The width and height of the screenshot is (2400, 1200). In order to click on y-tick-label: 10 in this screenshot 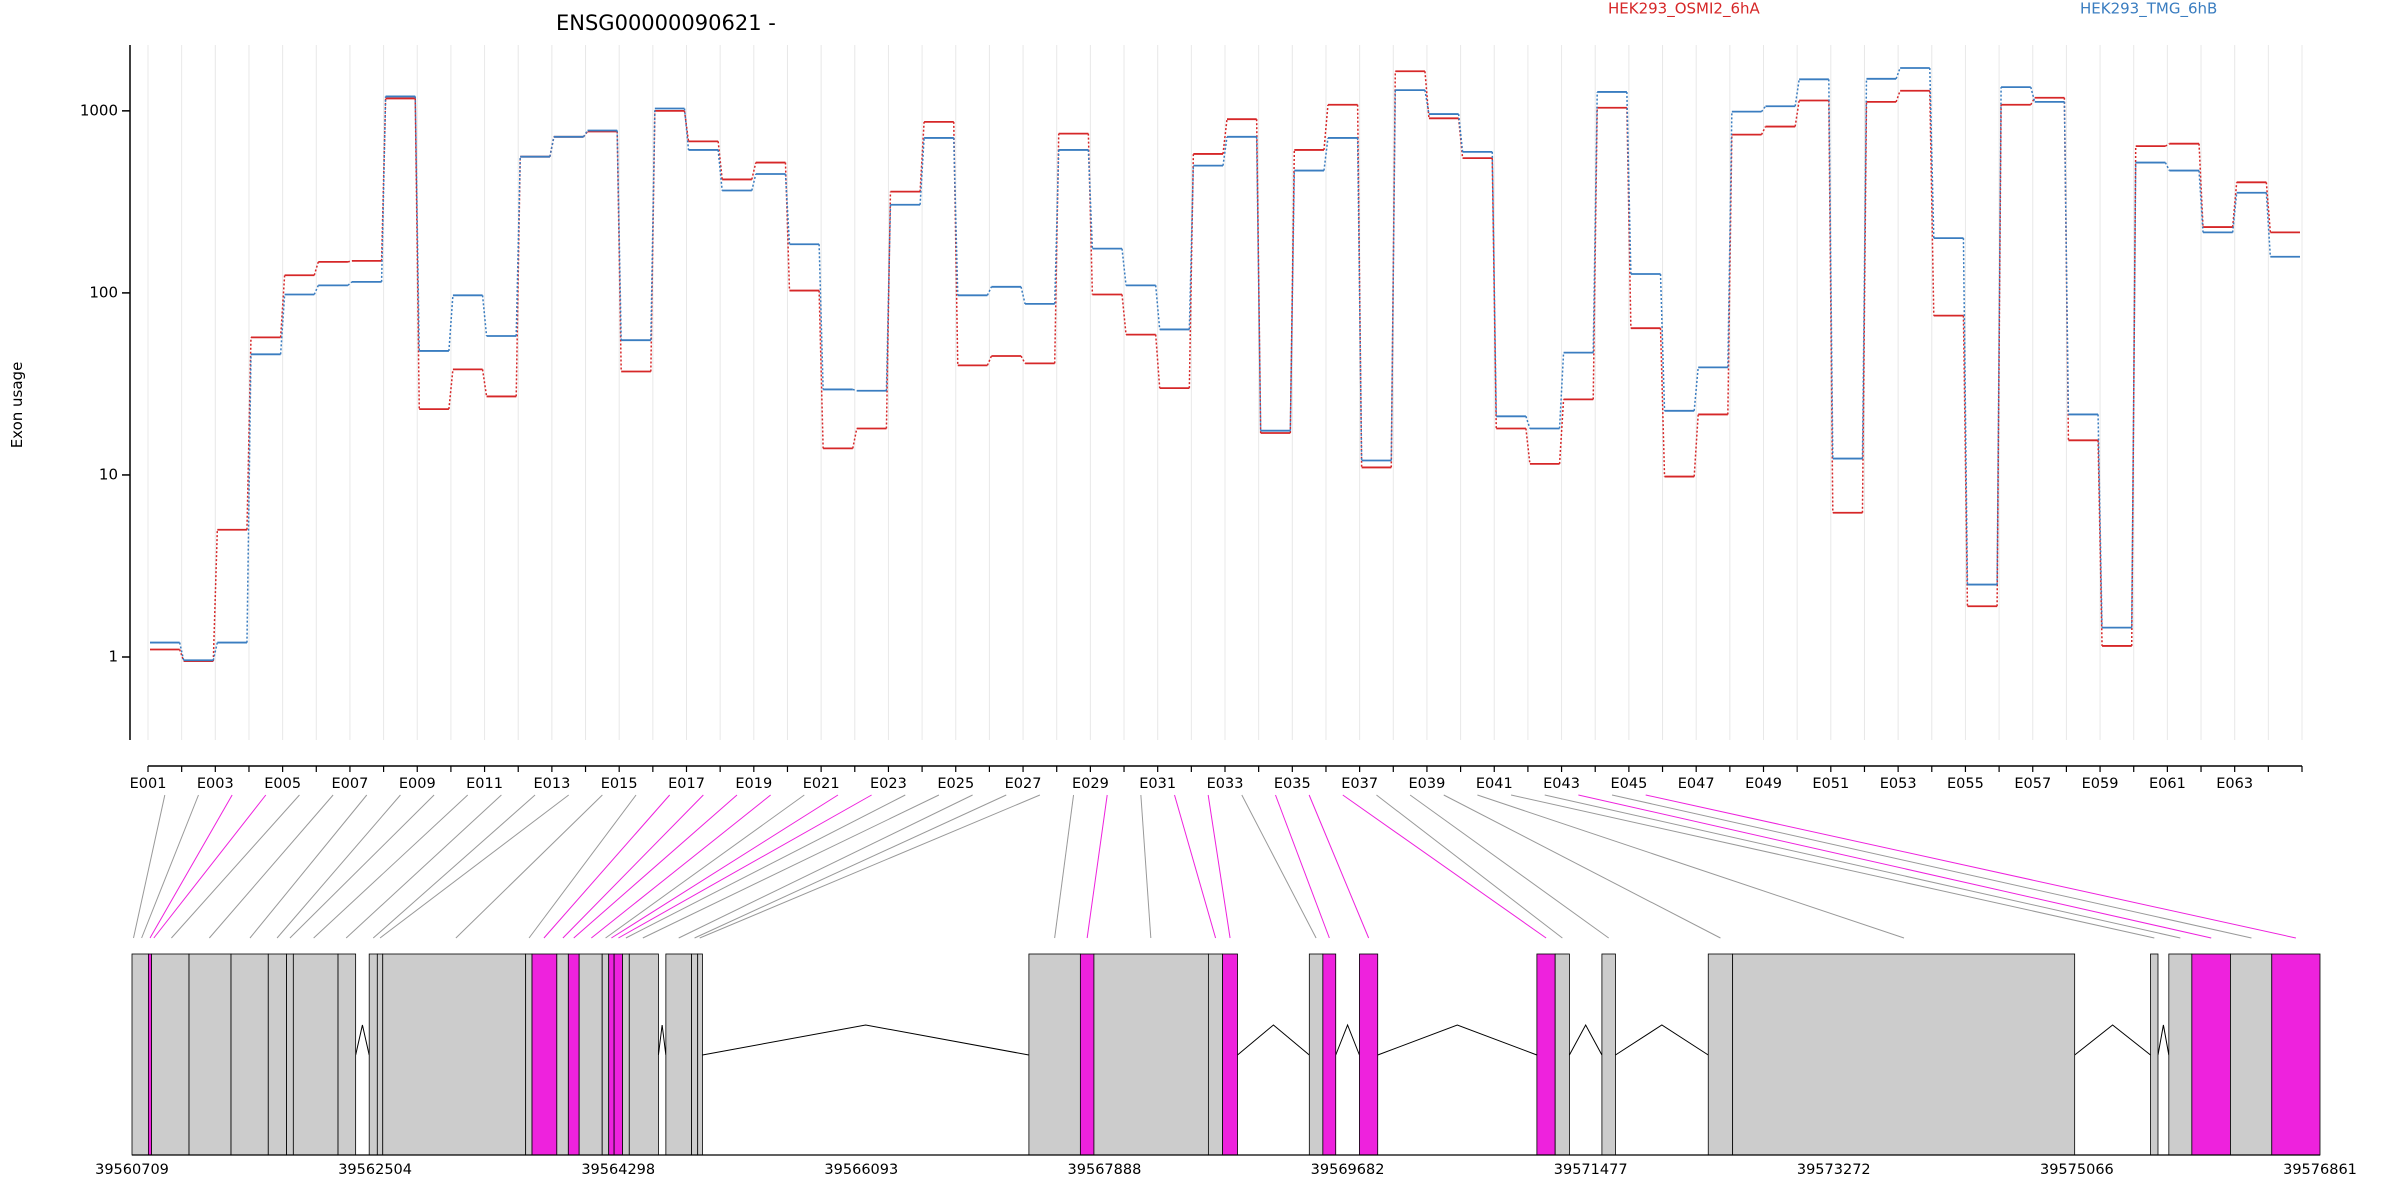, I will do `click(108, 474)`.